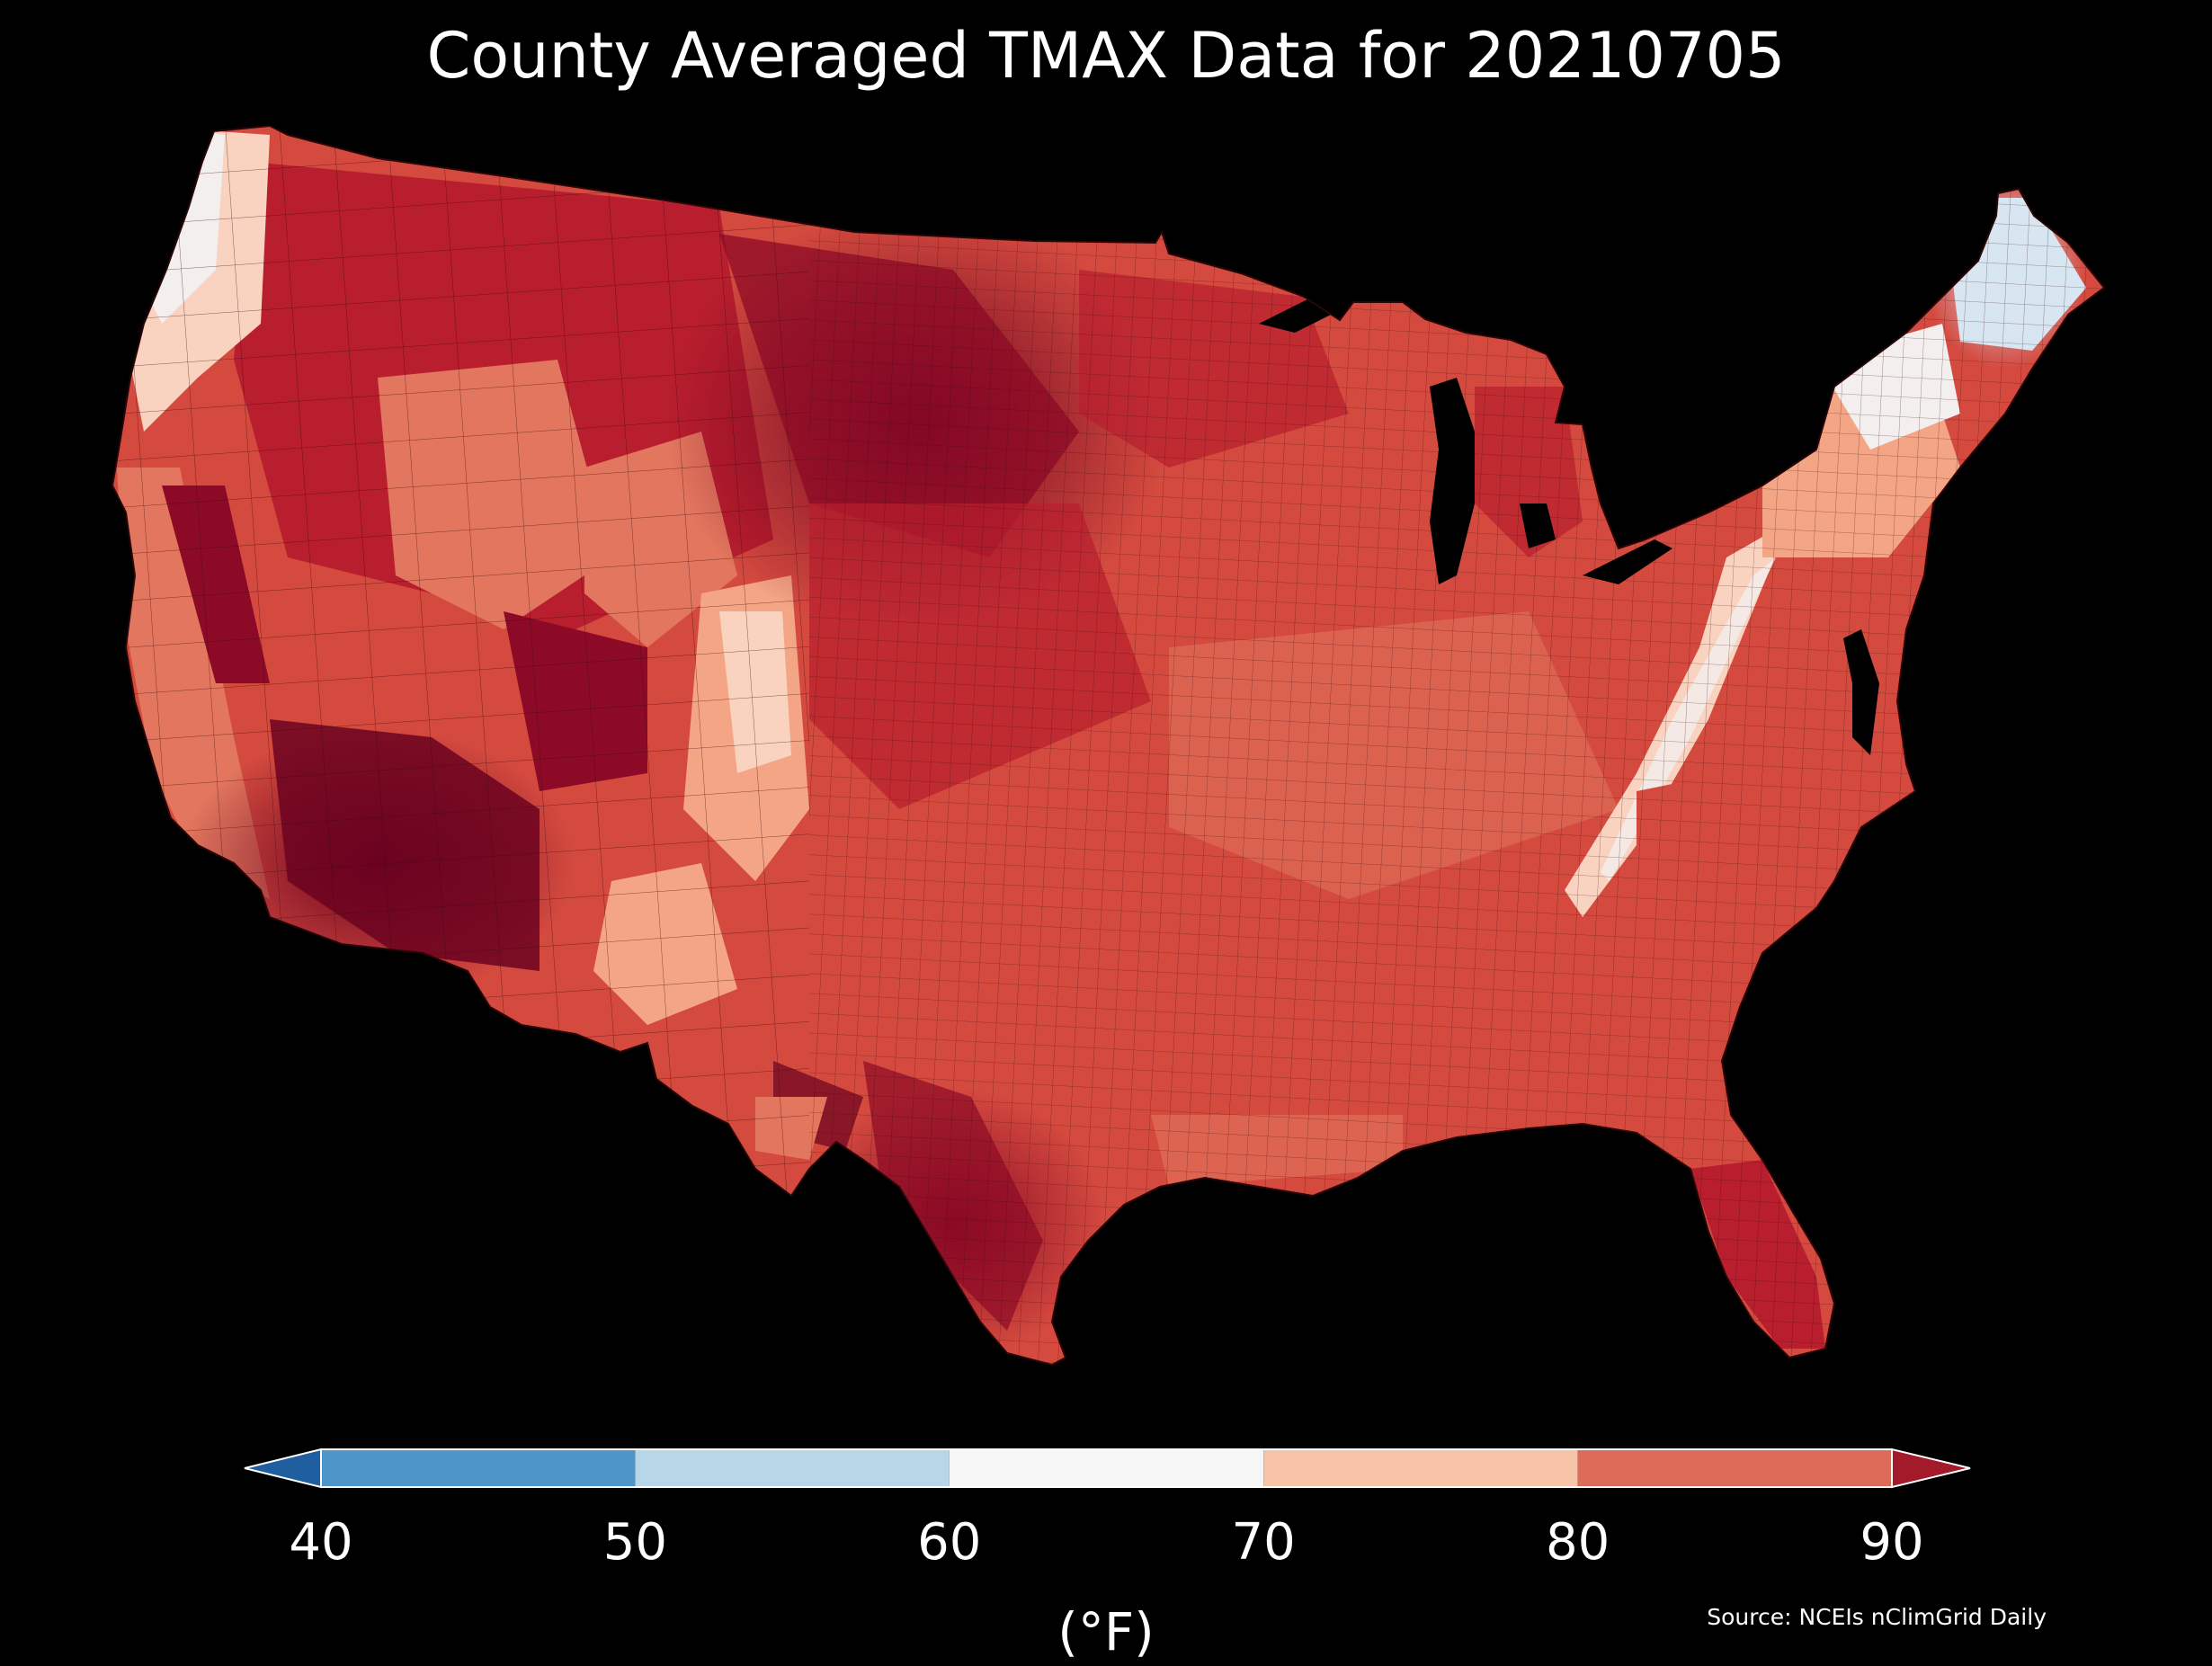 The height and width of the screenshot is (1666, 2212). I want to click on colorbar-tick-label: 50, so click(635, 1542).